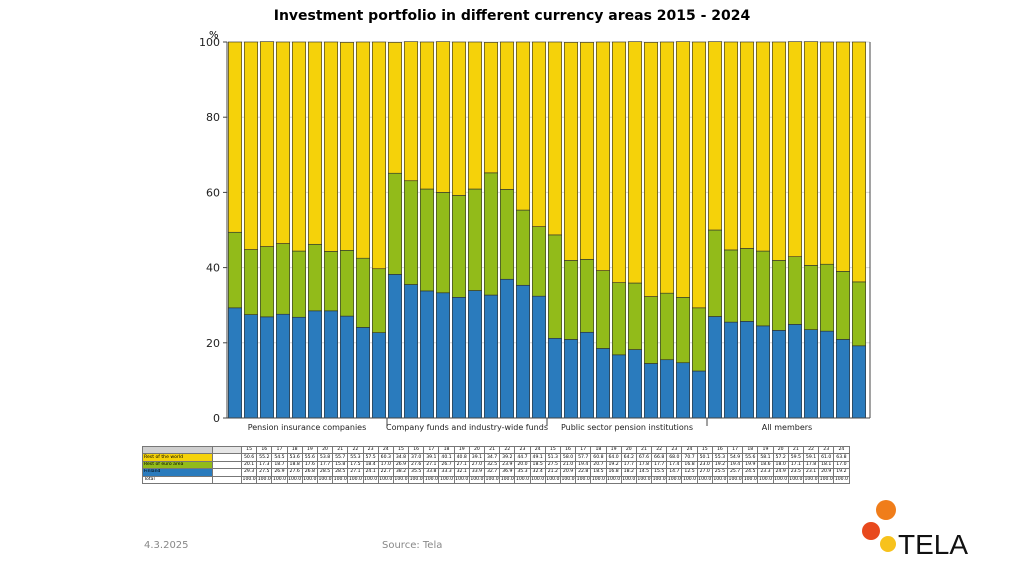 The width and height of the screenshot is (1024, 576). What do you see at coordinates (340, 457) in the screenshot?
I see `cell-rest-0-6: 55.7` at bounding box center [340, 457].